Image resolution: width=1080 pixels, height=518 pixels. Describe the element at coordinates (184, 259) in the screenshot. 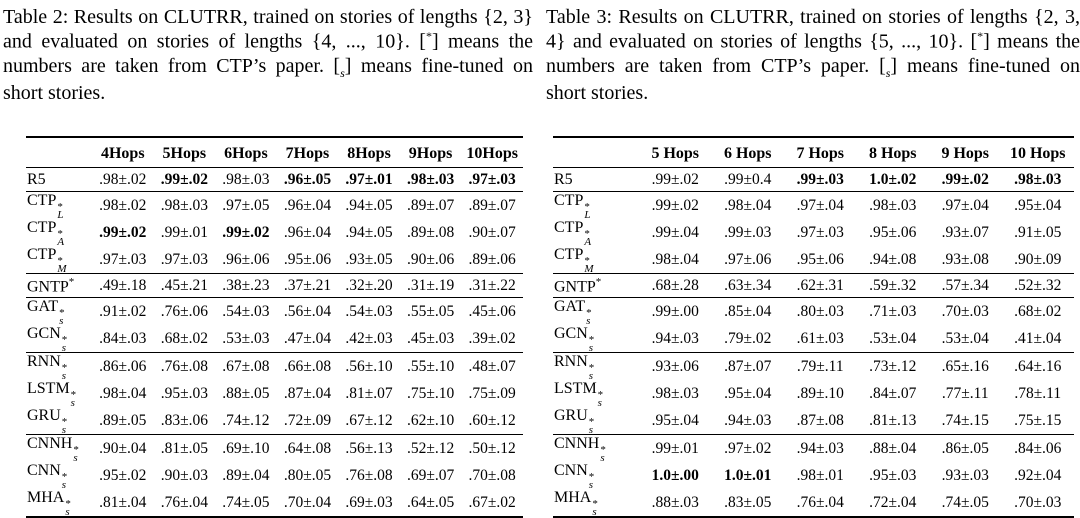

I see `value-cell: .97±.03` at that location.